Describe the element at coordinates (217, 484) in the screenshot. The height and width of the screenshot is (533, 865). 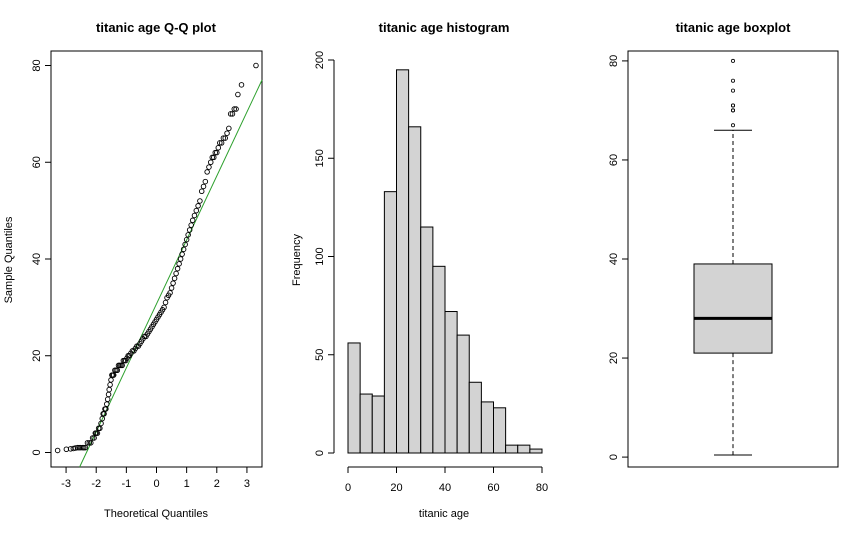
I see `qq-x-tick-label: 2` at that location.